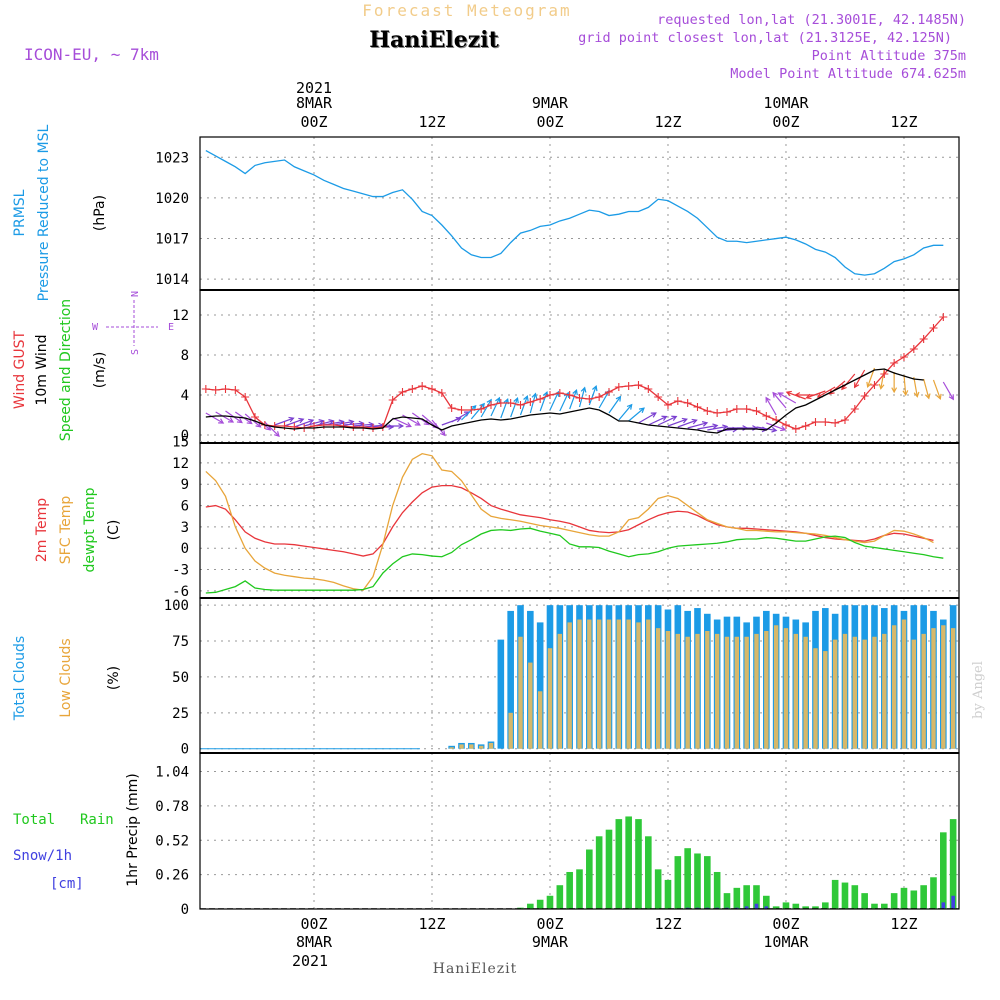  What do you see at coordinates (574, 212) in the screenshot?
I see `pressure-line` at bounding box center [574, 212].